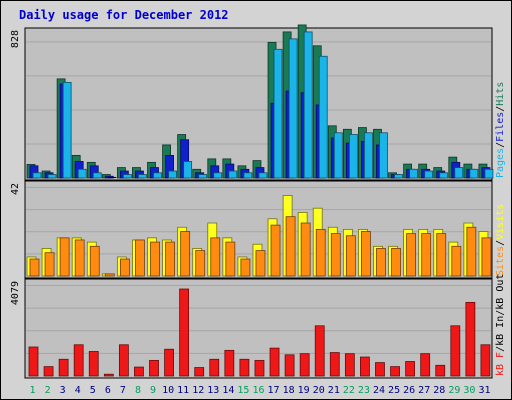 This screenshot has width=512, height=400. I want to click on x-tick-label-13: 13, so click(213, 390).